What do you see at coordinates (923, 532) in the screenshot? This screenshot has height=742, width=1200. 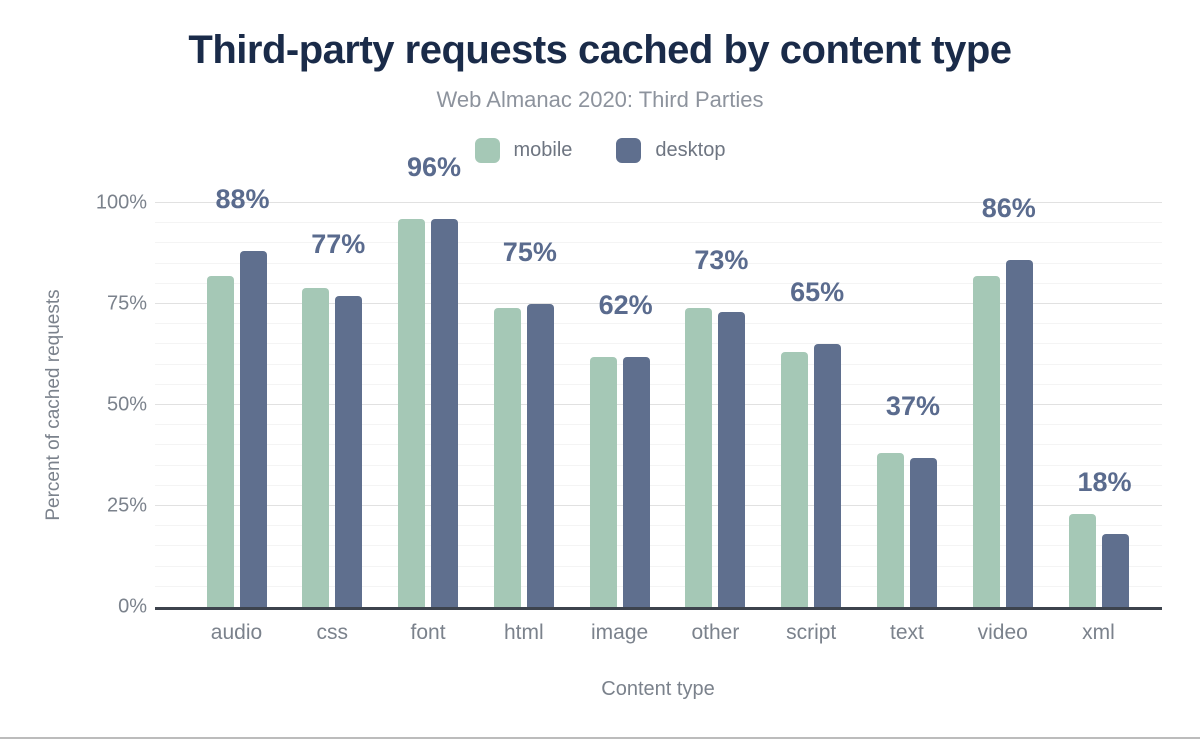 I see `bar-desktop-text` at bounding box center [923, 532].